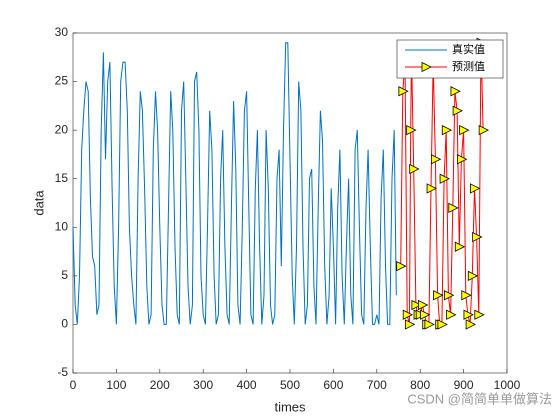 The height and width of the screenshot is (420, 560). What do you see at coordinates (468, 49) in the screenshot?
I see `legend-label: 真实值` at bounding box center [468, 49].